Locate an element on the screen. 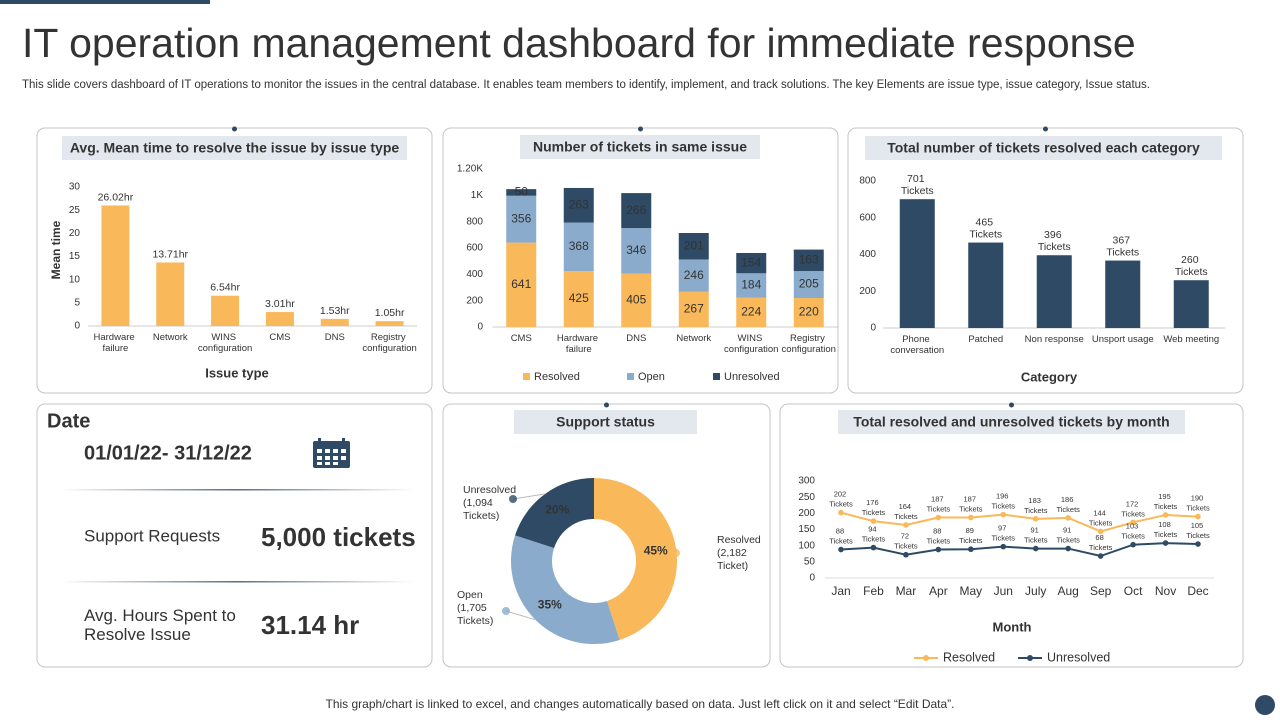 This screenshot has width=1280, height=720. metric-value: 5,000 tickets is located at coordinates (338, 537).